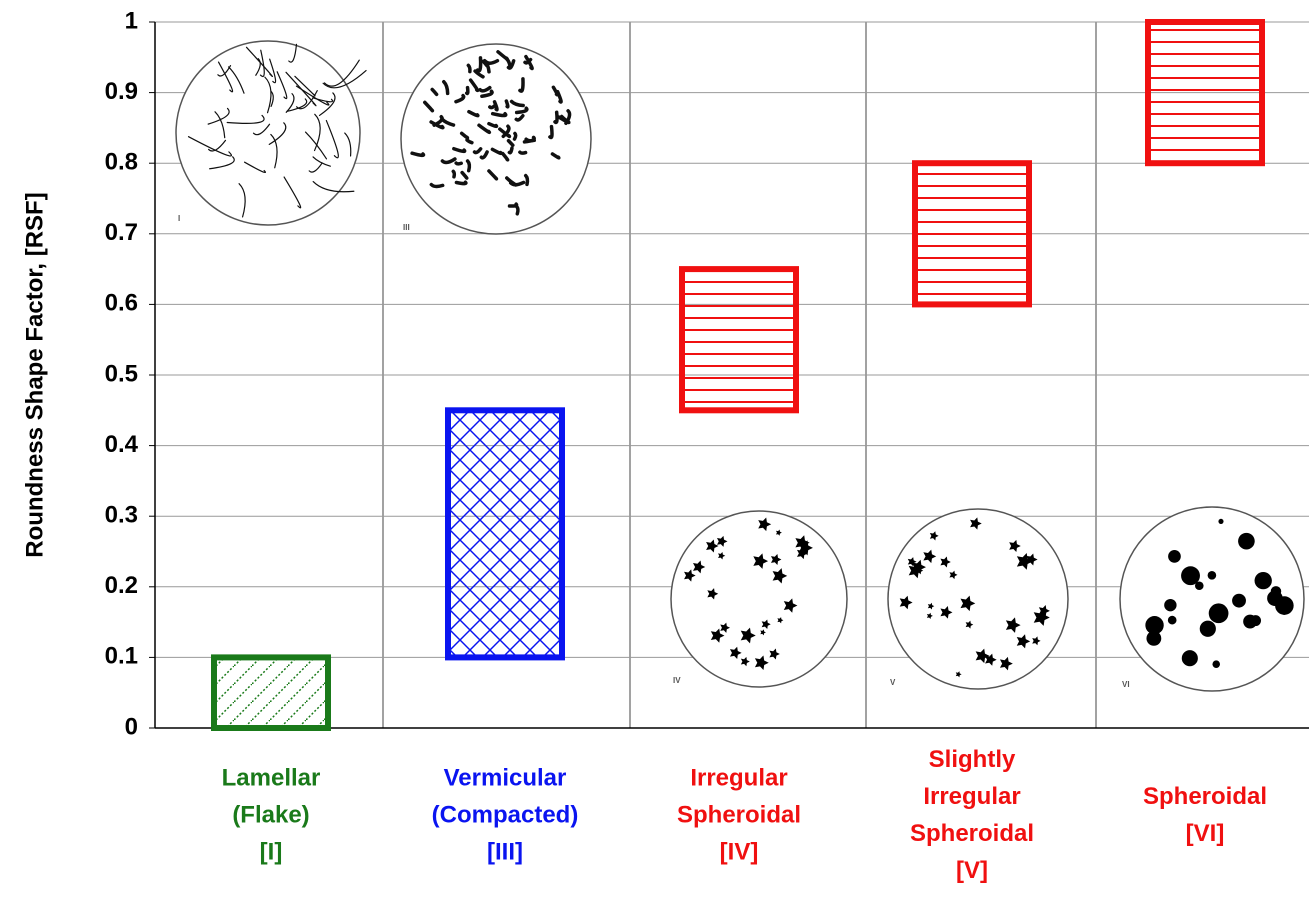  Describe the element at coordinates (271, 777) in the screenshot. I see `x-tick-label: Lamellar` at that location.